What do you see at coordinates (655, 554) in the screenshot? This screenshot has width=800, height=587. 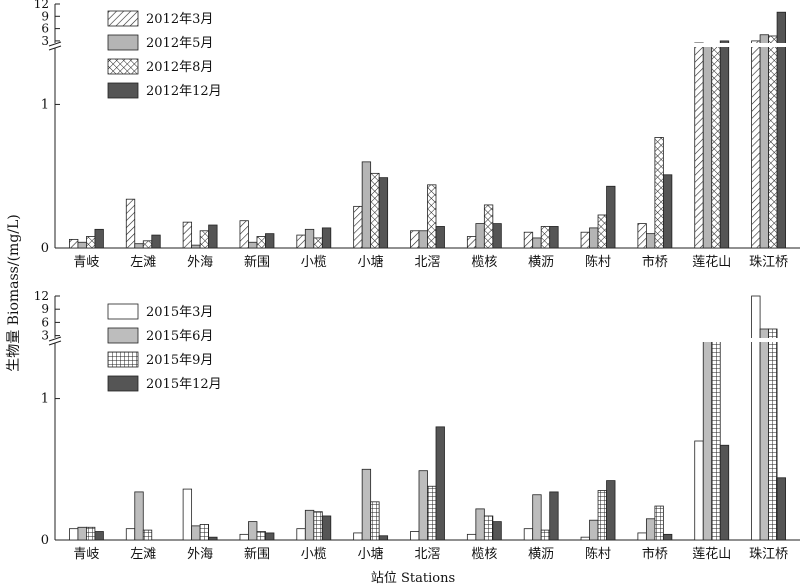 I see `x-tick-label: 市桥` at bounding box center [655, 554].